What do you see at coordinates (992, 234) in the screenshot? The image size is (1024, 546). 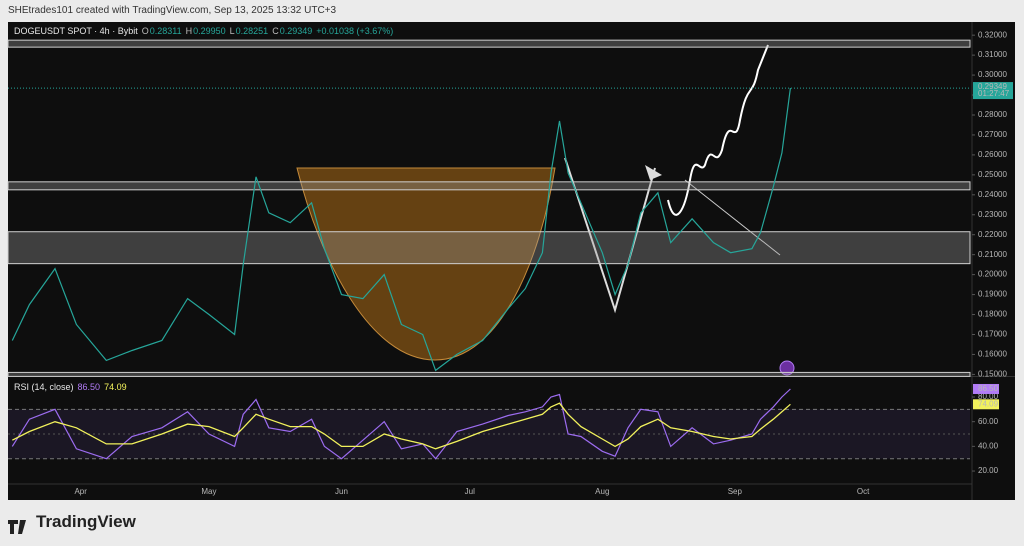 I see `y-tick-label: 0.22000` at bounding box center [992, 234].